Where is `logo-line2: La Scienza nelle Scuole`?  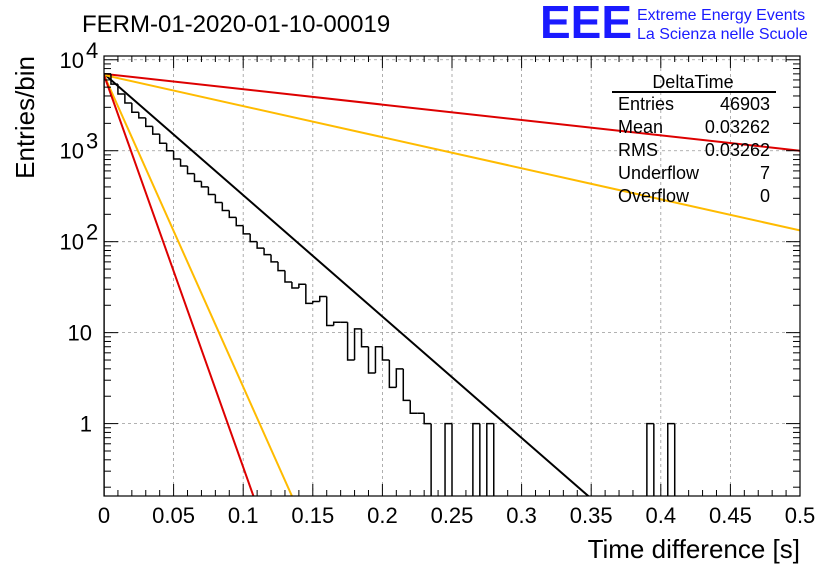 logo-line2: La Scienza nelle Scuole is located at coordinates (722, 34).